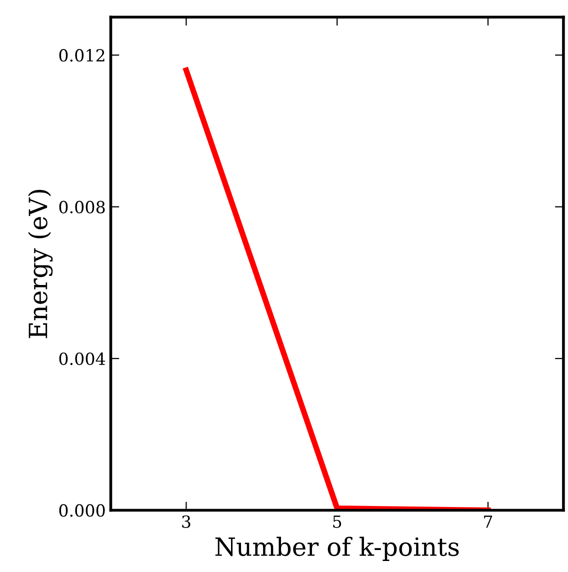 This screenshot has height=572, width=568. Describe the element at coordinates (488, 522) in the screenshot. I see `x-tick-label: 7` at that location.